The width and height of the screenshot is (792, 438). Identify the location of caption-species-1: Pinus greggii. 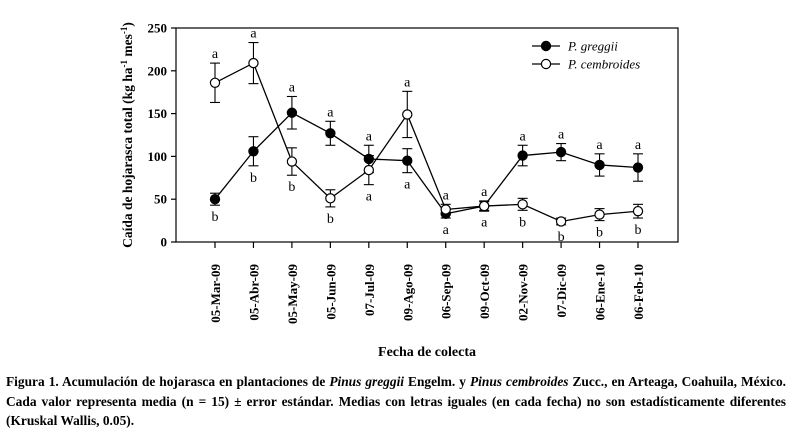
(367, 381).